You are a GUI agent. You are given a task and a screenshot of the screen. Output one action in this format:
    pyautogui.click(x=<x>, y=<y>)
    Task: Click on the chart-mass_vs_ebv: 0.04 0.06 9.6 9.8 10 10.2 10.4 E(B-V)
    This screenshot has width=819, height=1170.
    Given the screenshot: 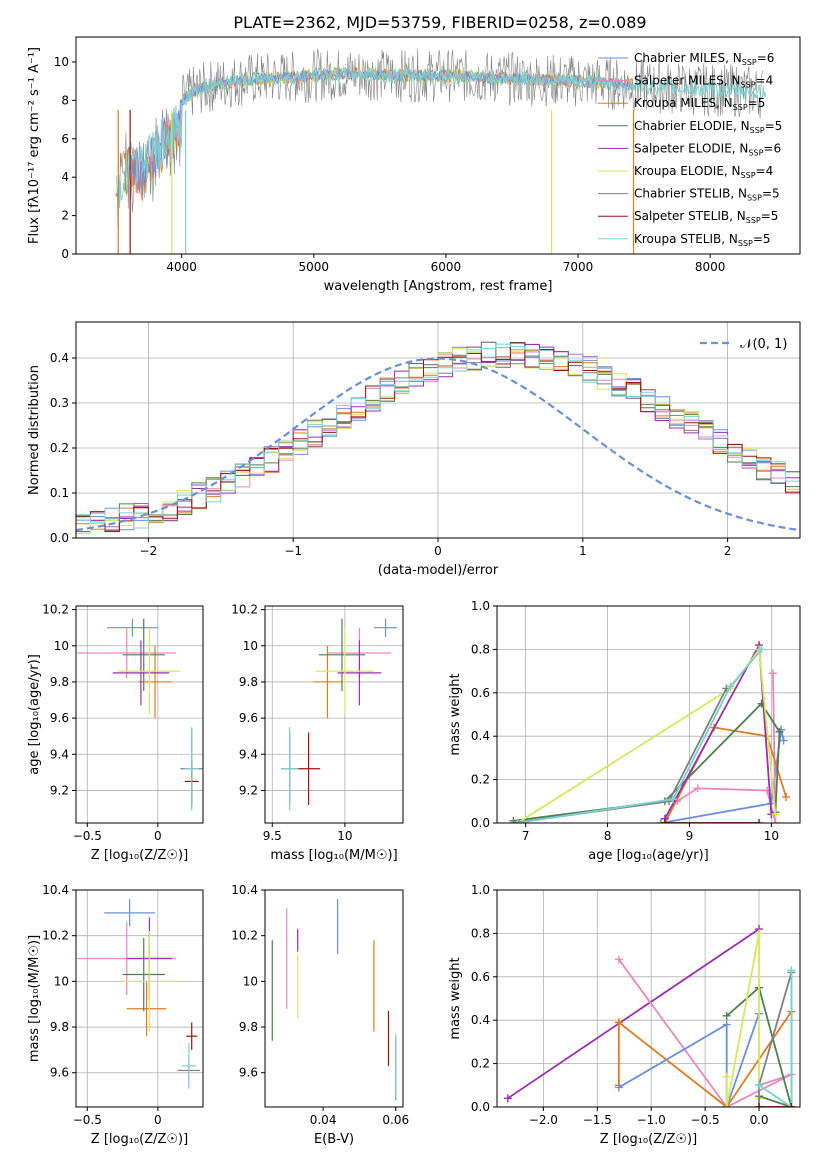 What is the action you would take?
    pyautogui.click(x=320, y=1015)
    